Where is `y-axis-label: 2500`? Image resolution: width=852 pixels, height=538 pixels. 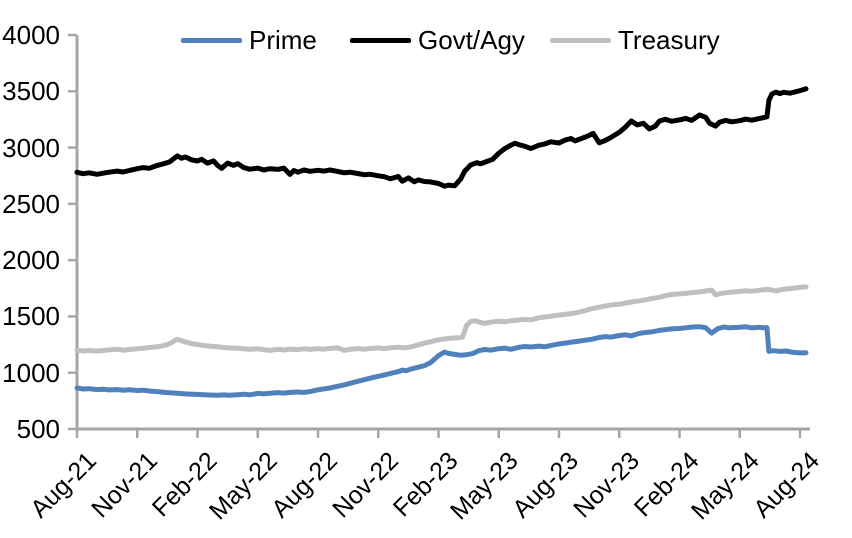 y-axis-label: 2500 is located at coordinates (31, 203).